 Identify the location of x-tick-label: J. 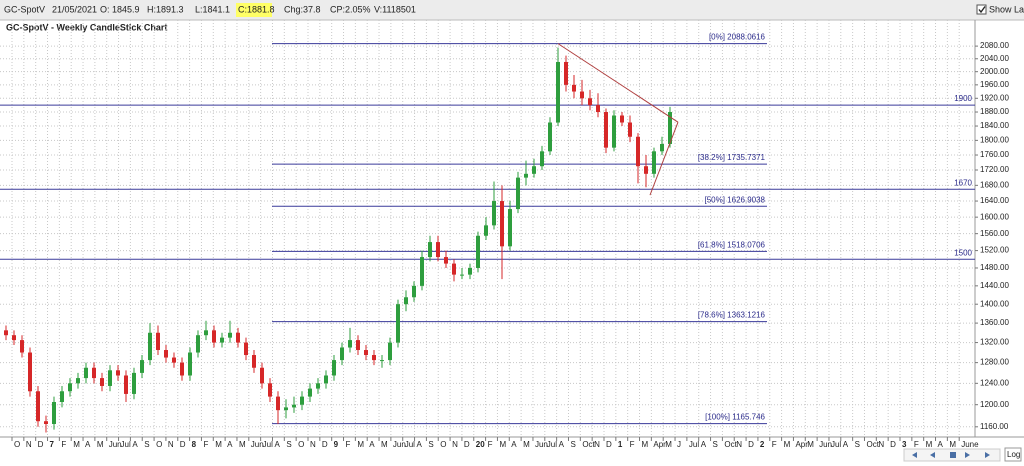
(679, 444).